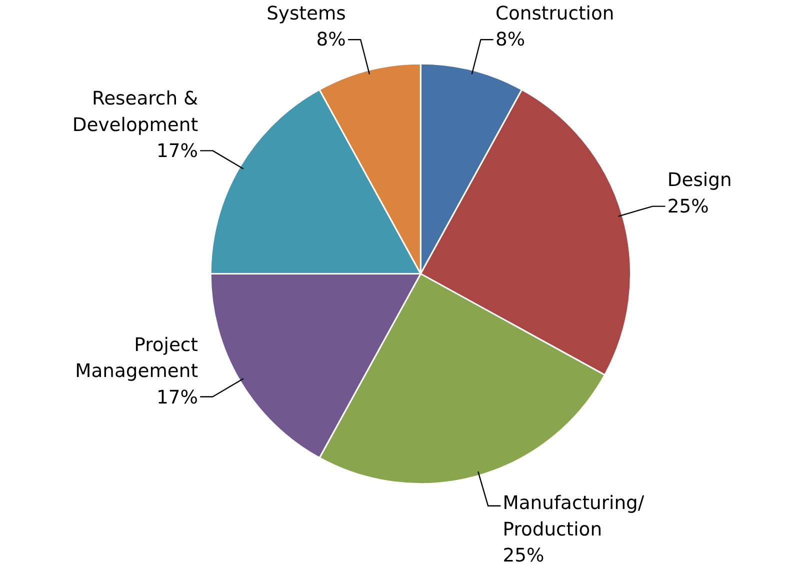 The image size is (792, 578). What do you see at coordinates (554, 13) in the screenshot?
I see `slice-label: Construction` at bounding box center [554, 13].